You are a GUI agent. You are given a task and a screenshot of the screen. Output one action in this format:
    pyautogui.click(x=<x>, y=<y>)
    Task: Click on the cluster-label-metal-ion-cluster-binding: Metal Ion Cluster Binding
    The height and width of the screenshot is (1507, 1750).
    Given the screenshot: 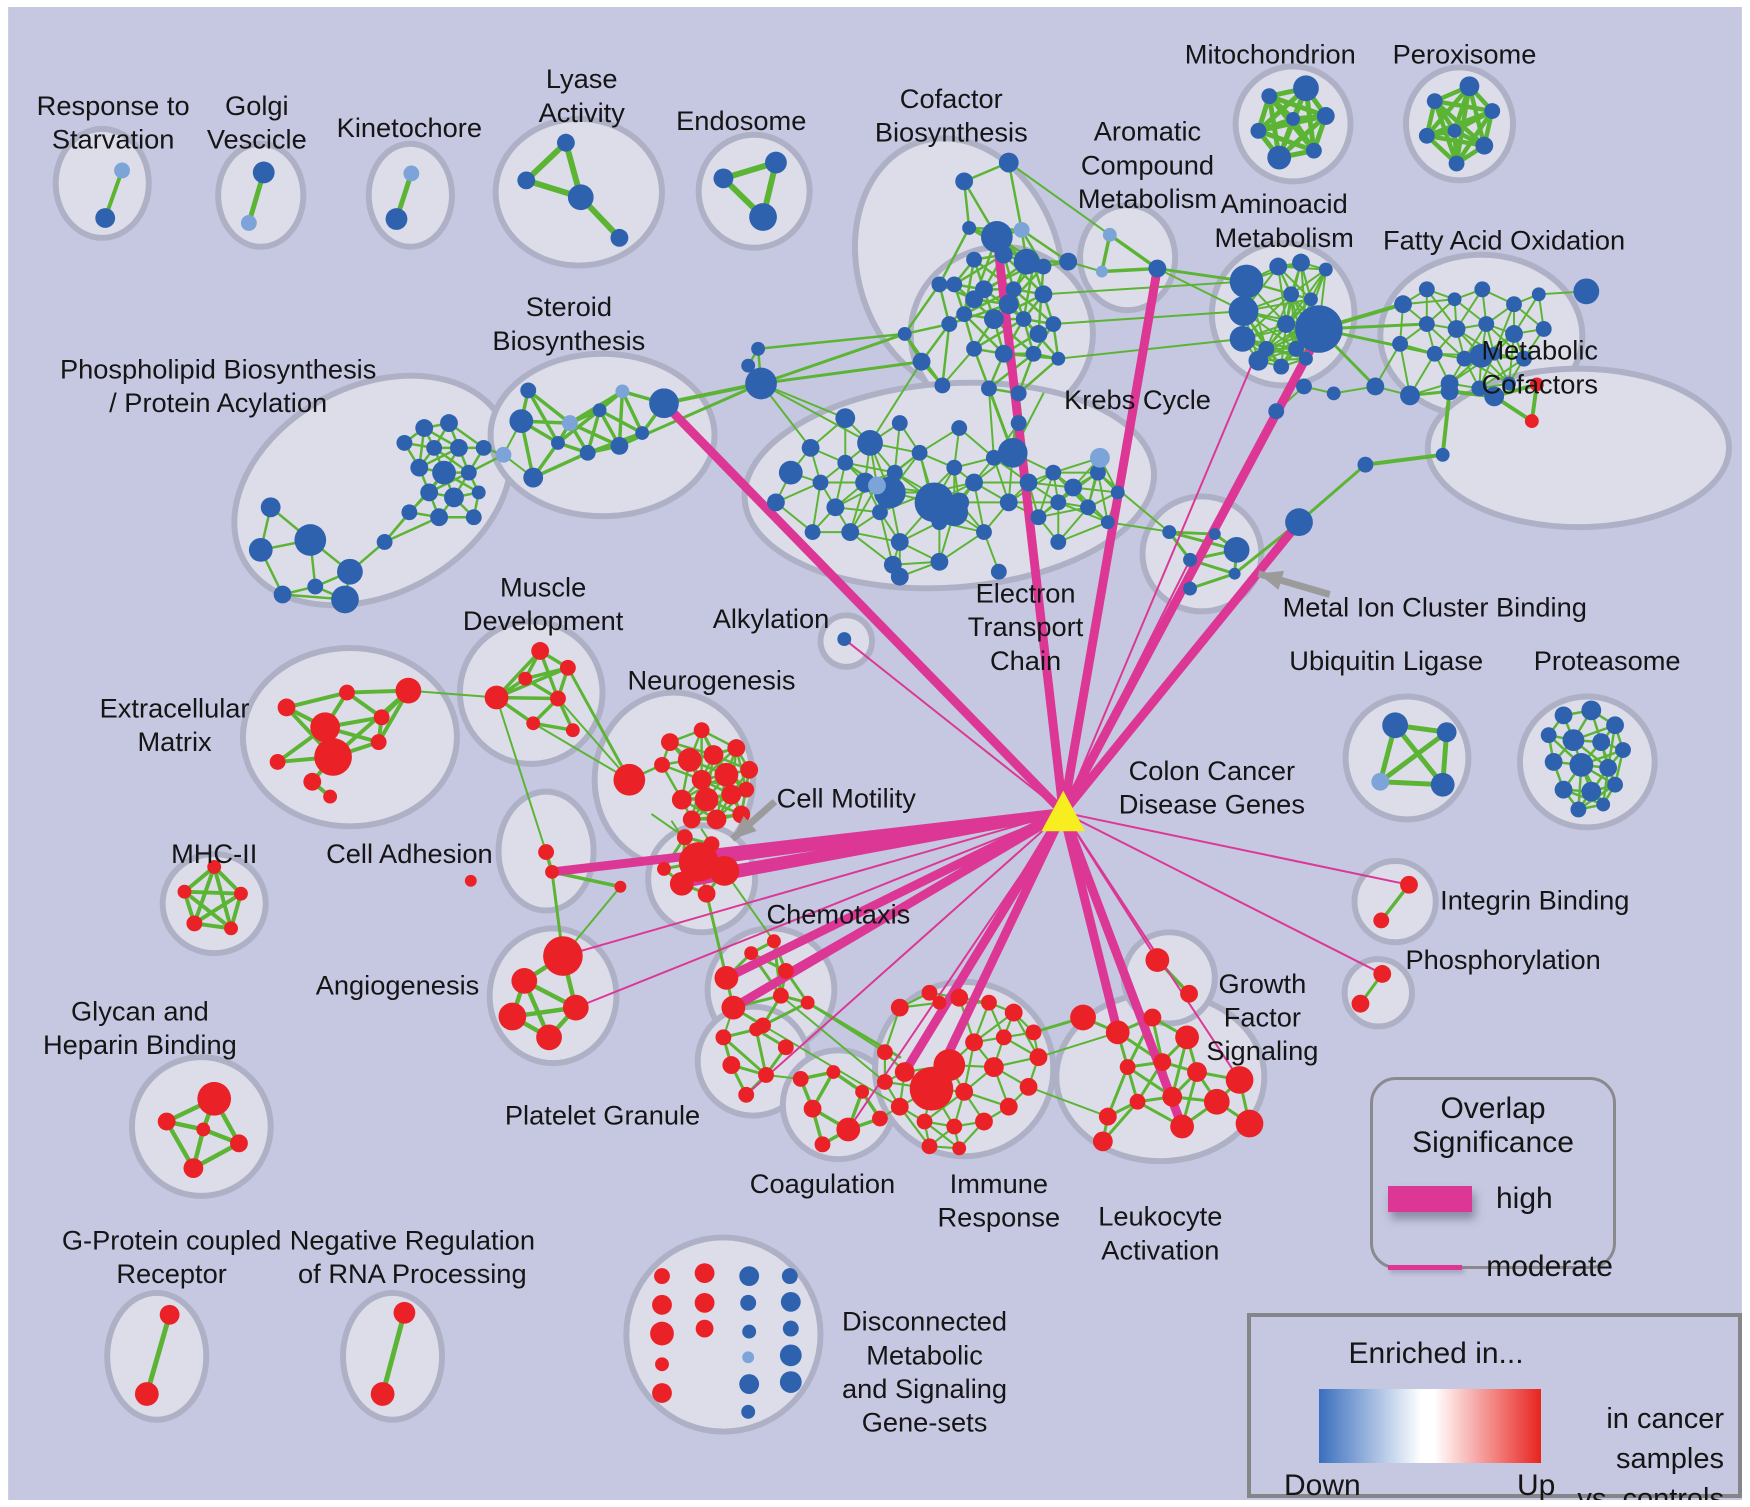 What is the action you would take?
    pyautogui.click(x=1435, y=606)
    